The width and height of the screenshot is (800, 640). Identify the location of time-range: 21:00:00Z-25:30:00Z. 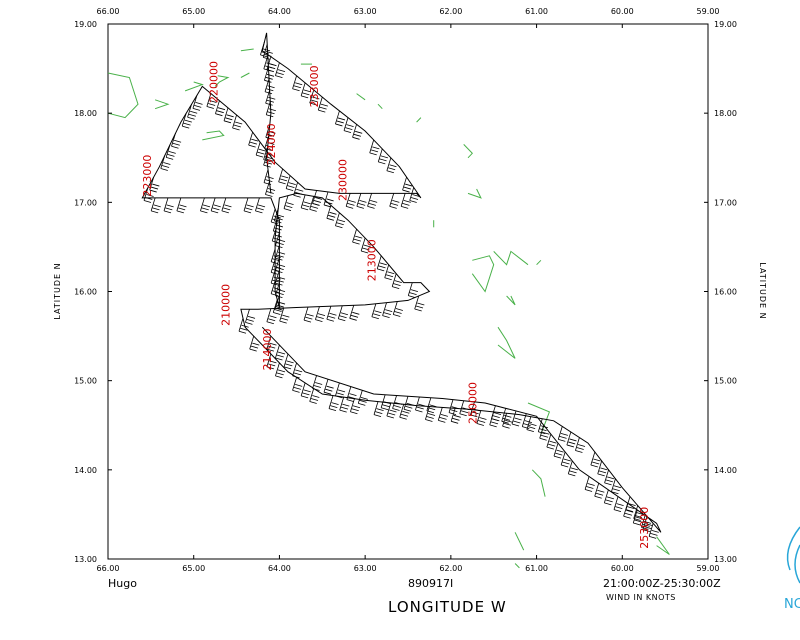
(662, 583).